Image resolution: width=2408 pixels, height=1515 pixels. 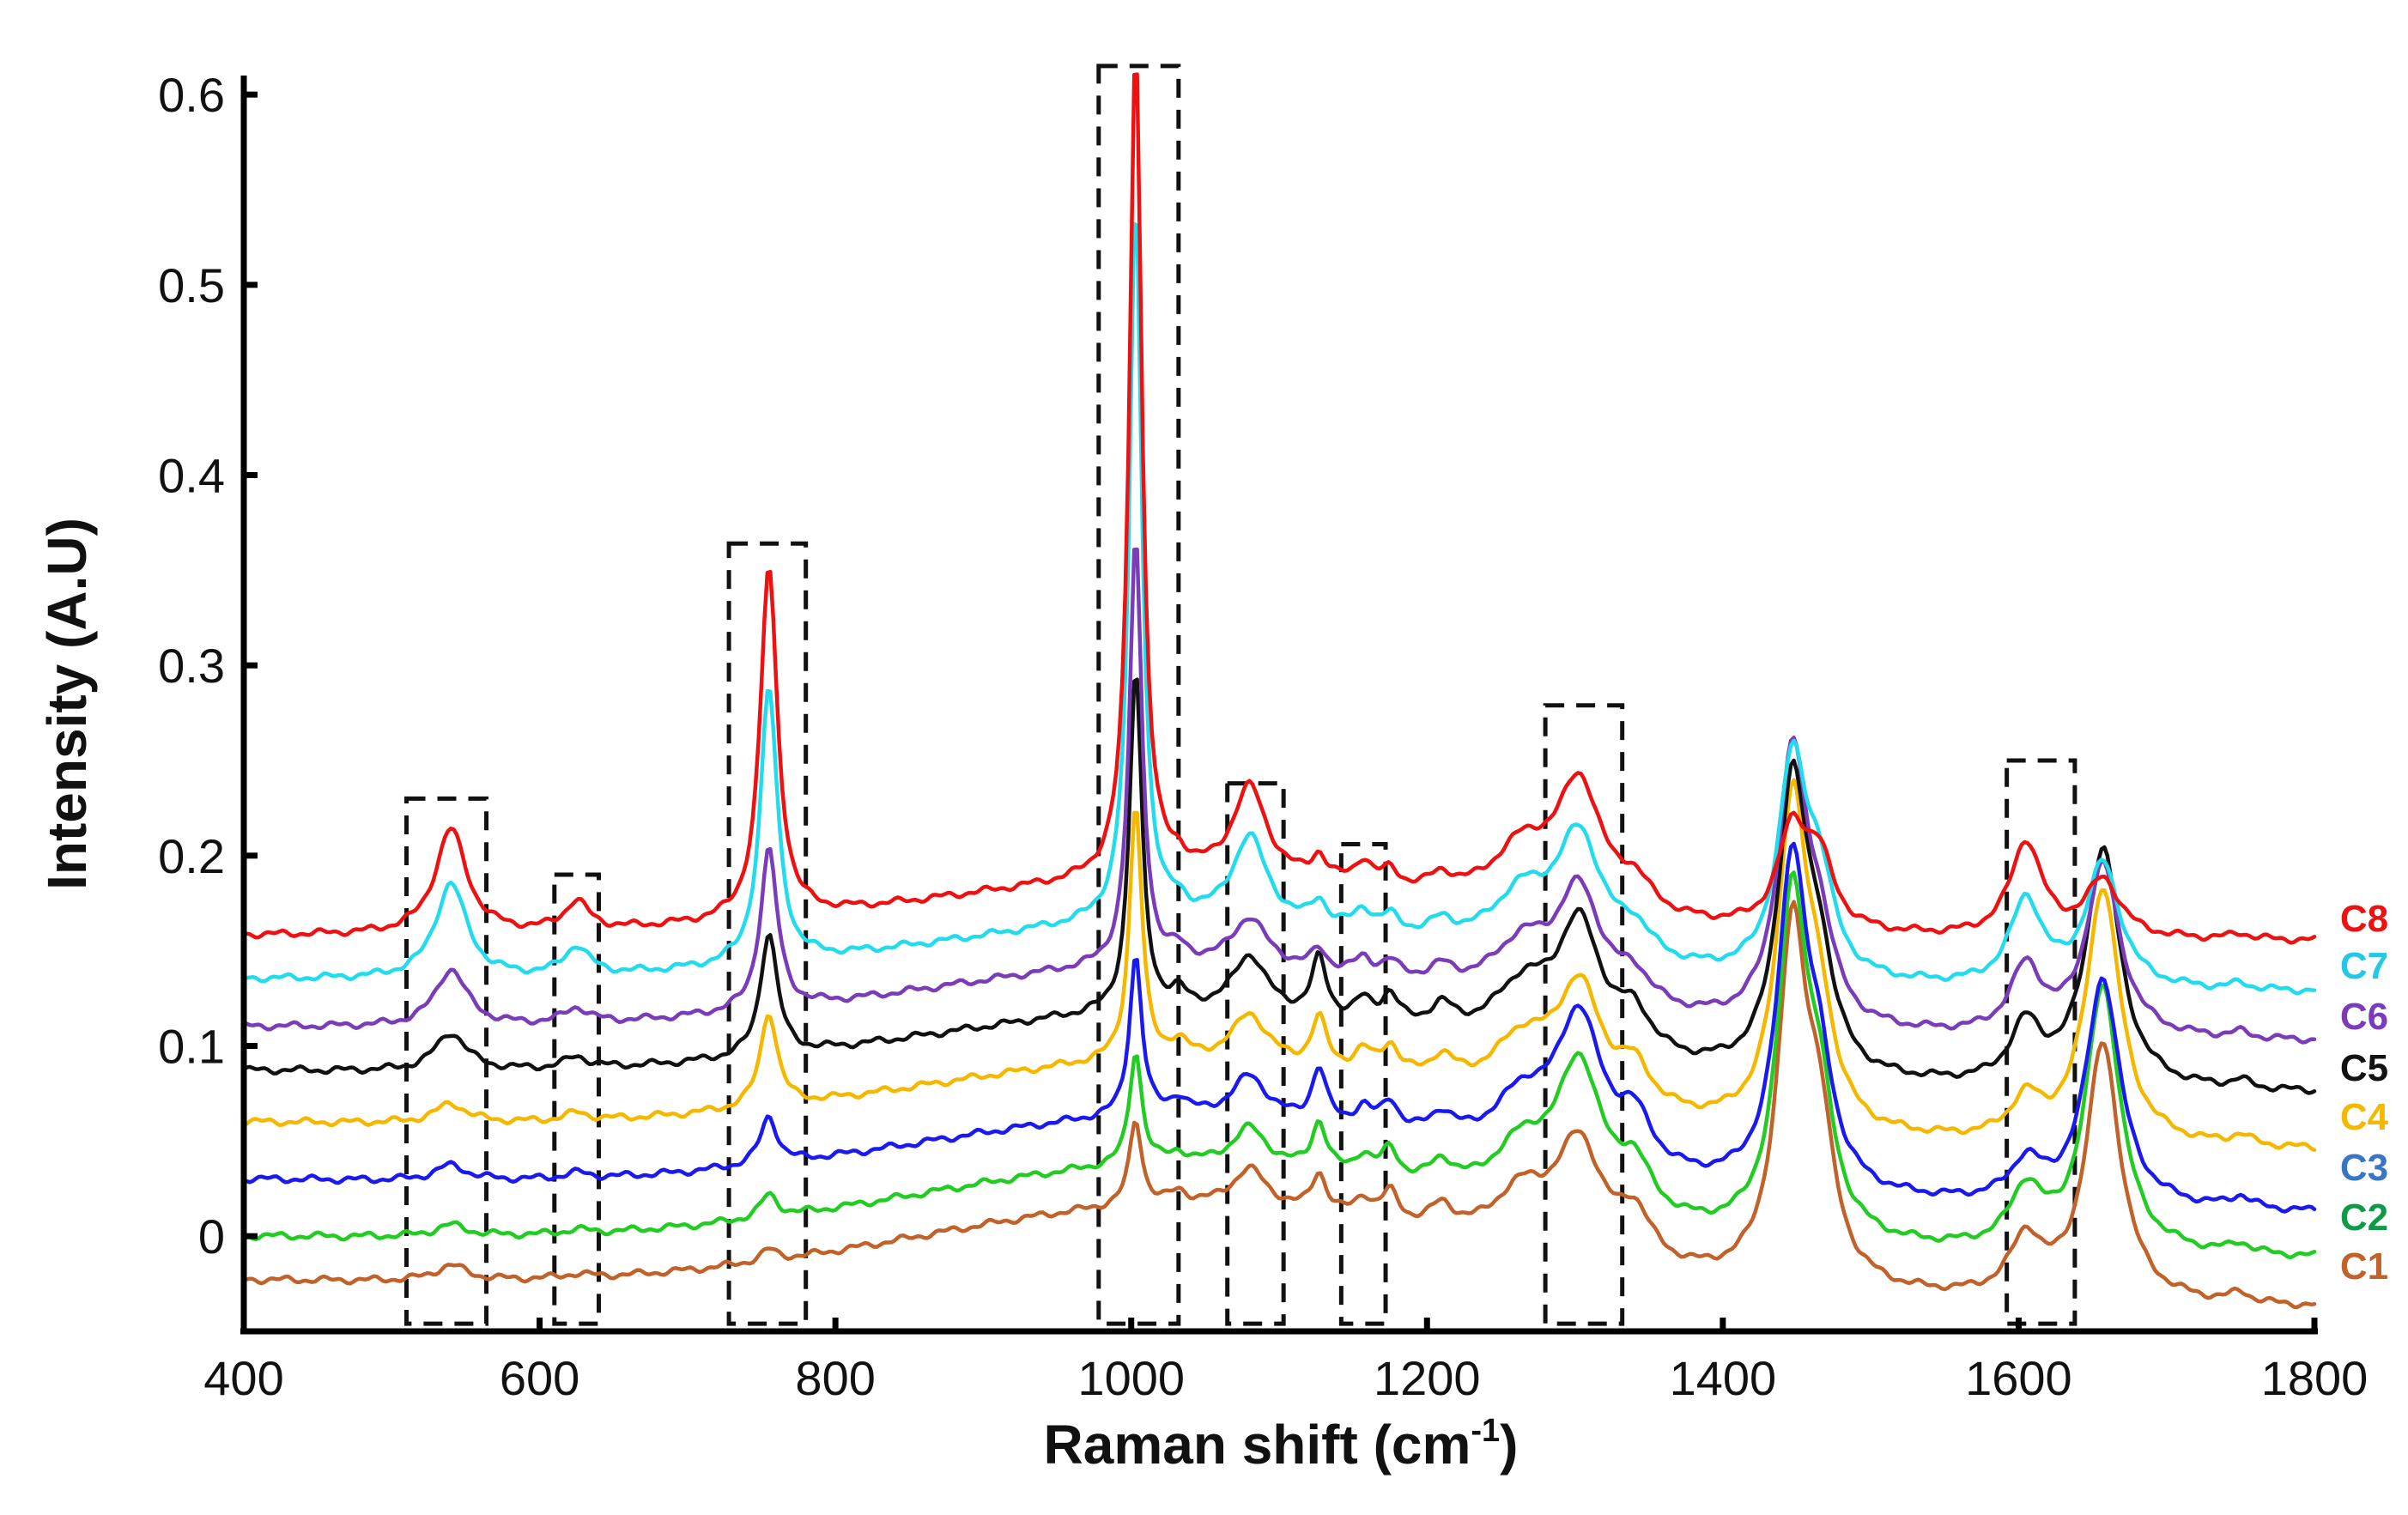 I want to click on series-label-c5: C5, so click(x=2364, y=1068).